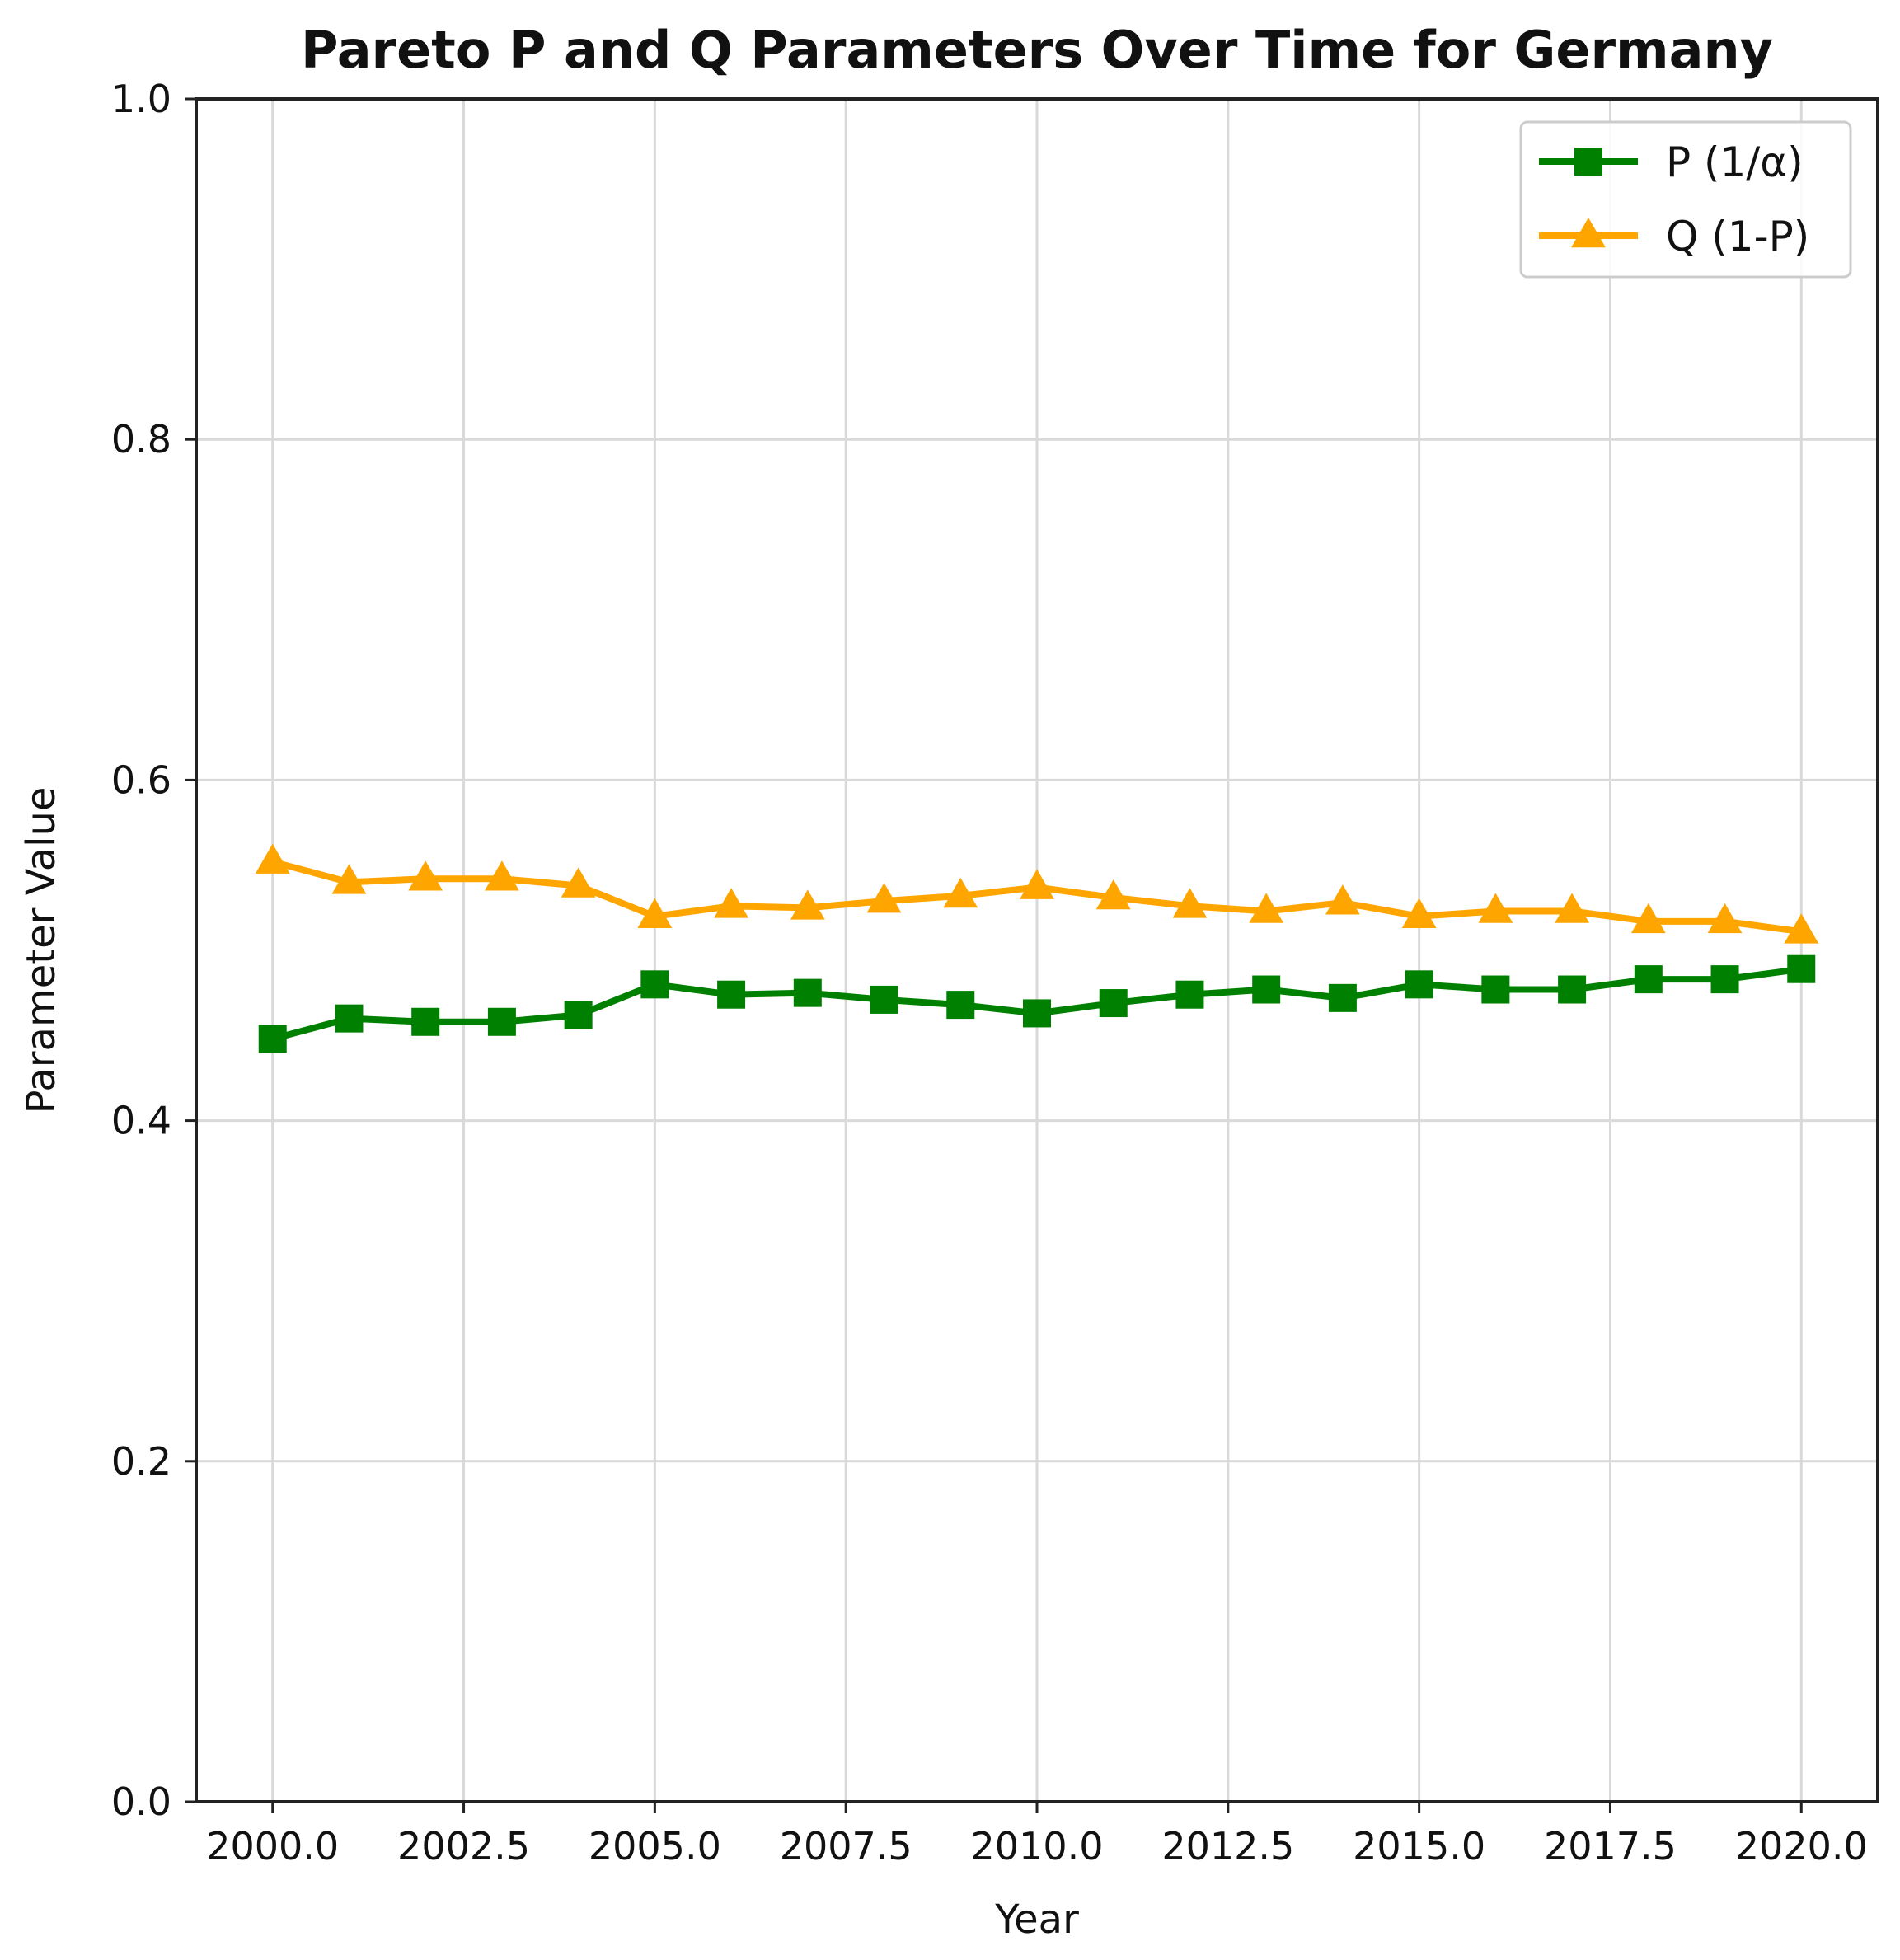  I want to click on x-tick-label: 2007.5, so click(846, 1846).